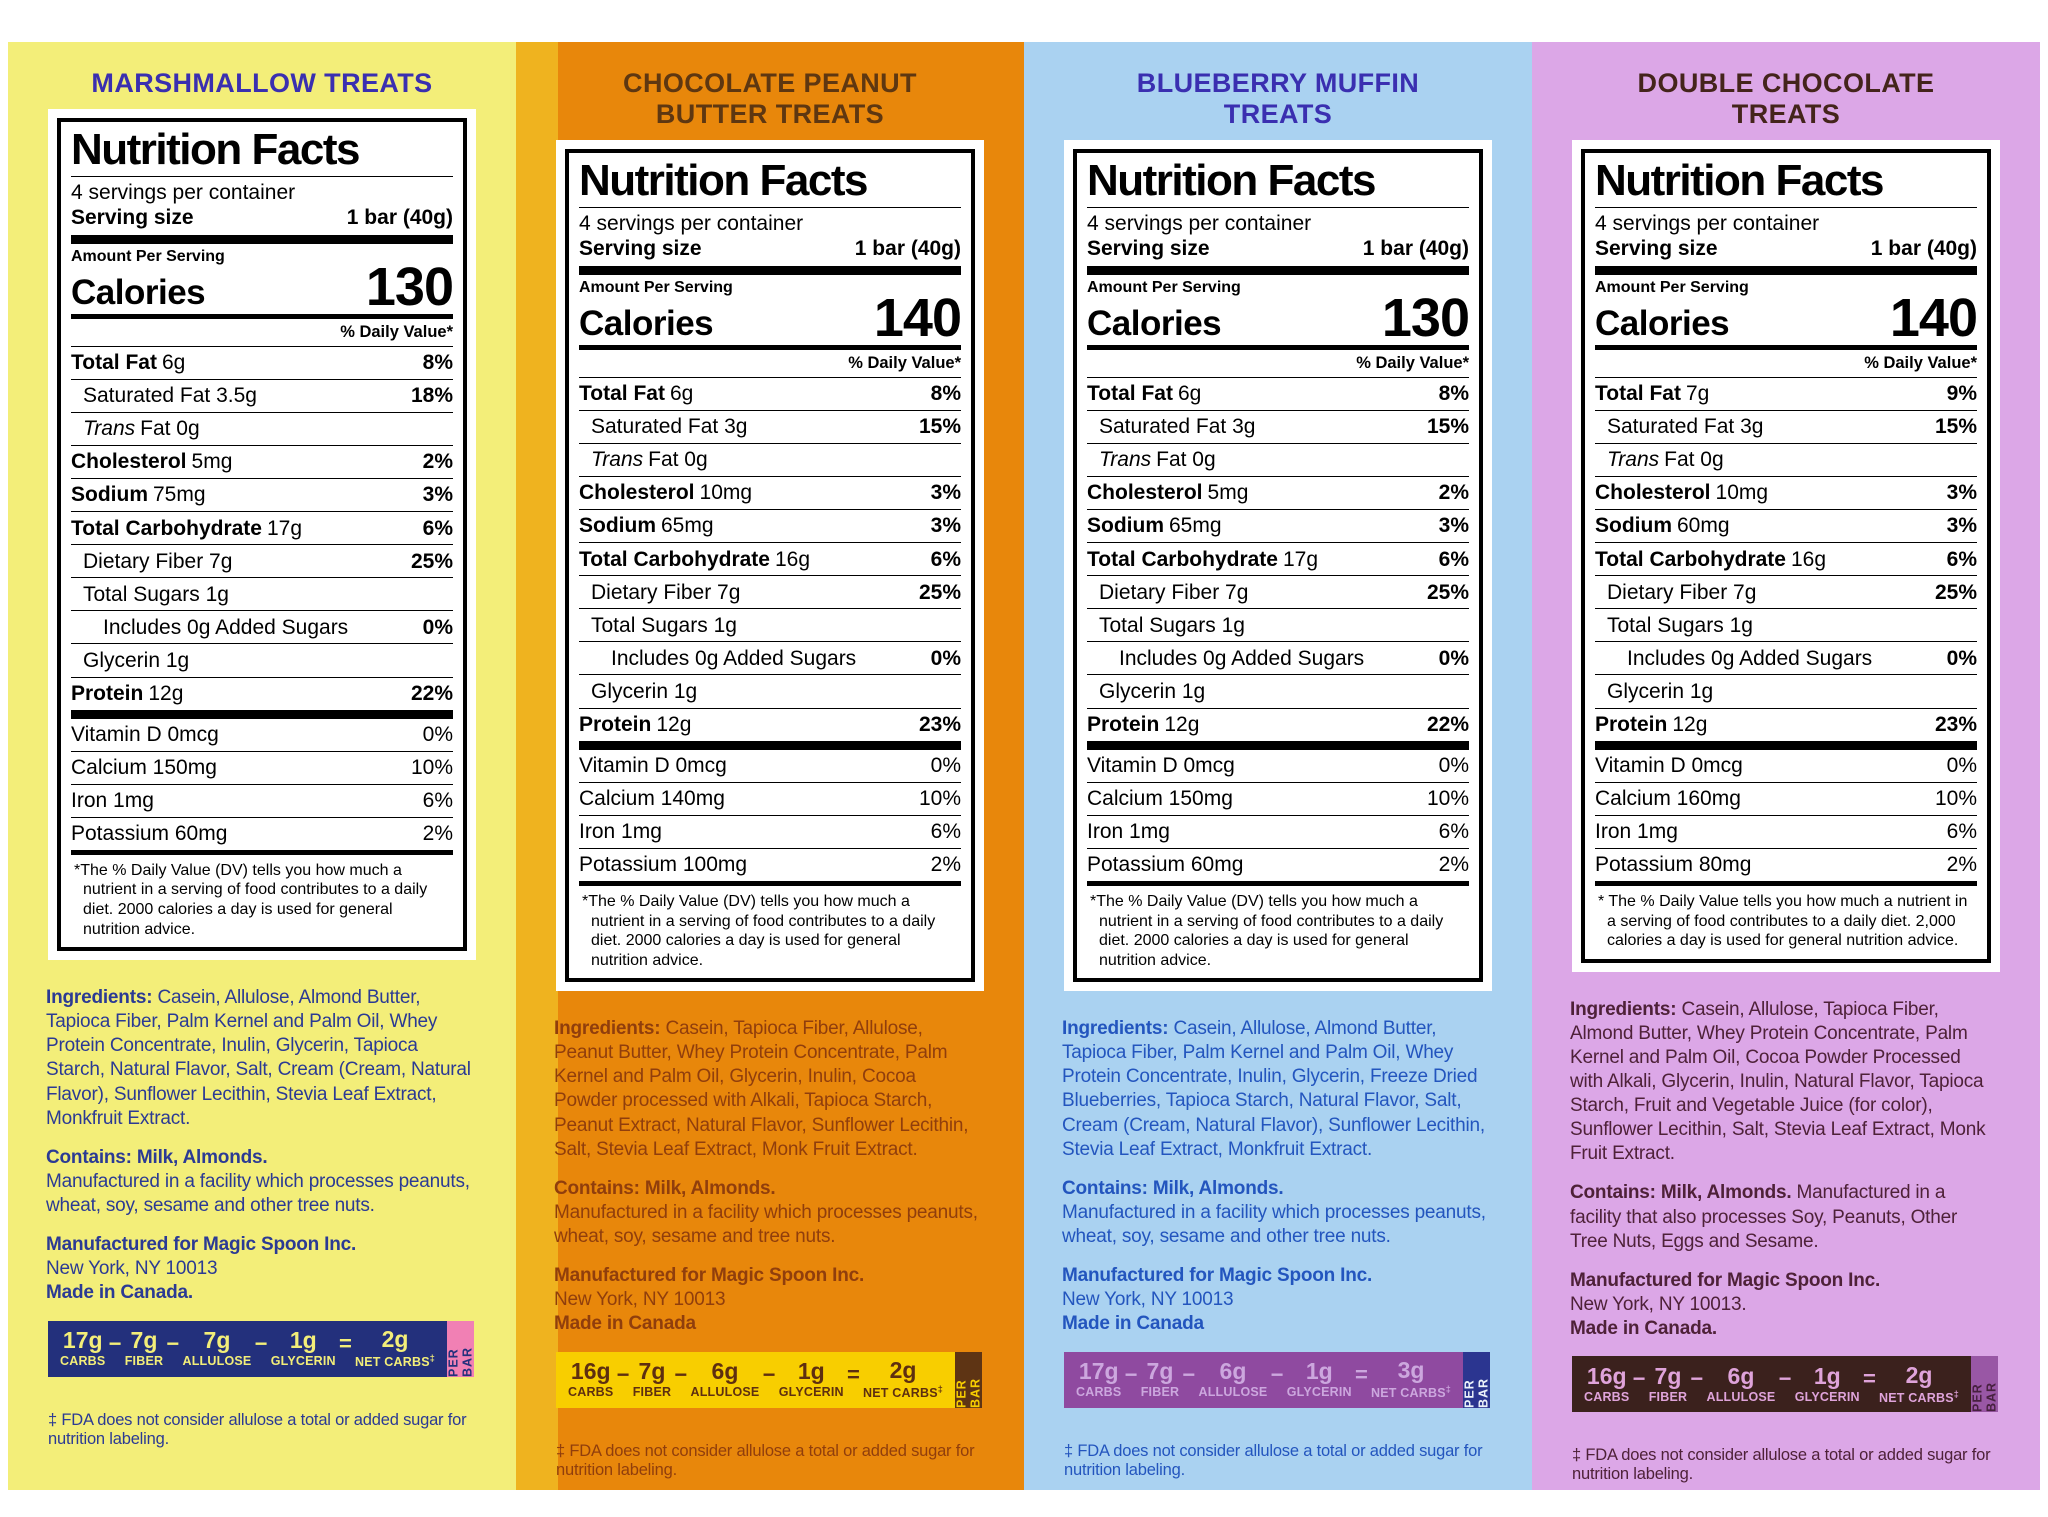  Describe the element at coordinates (1447, 725) in the screenshot. I see `daily-value-percent: 22%` at that location.